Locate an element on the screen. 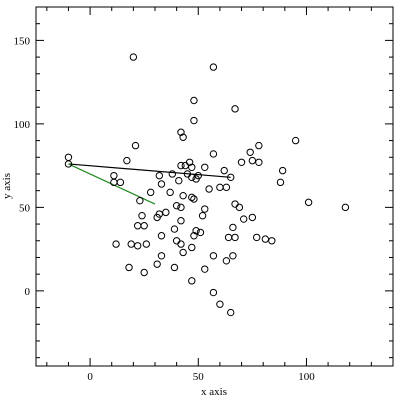  x-tick-label: 100 is located at coordinates (306, 377).